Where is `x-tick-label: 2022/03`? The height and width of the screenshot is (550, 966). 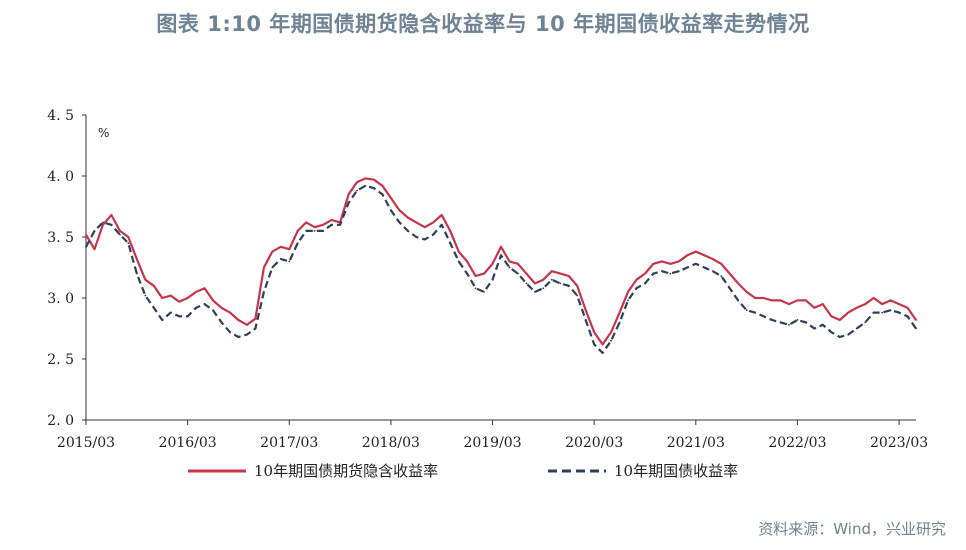
x-tick-label: 2022/03 is located at coordinates (797, 443).